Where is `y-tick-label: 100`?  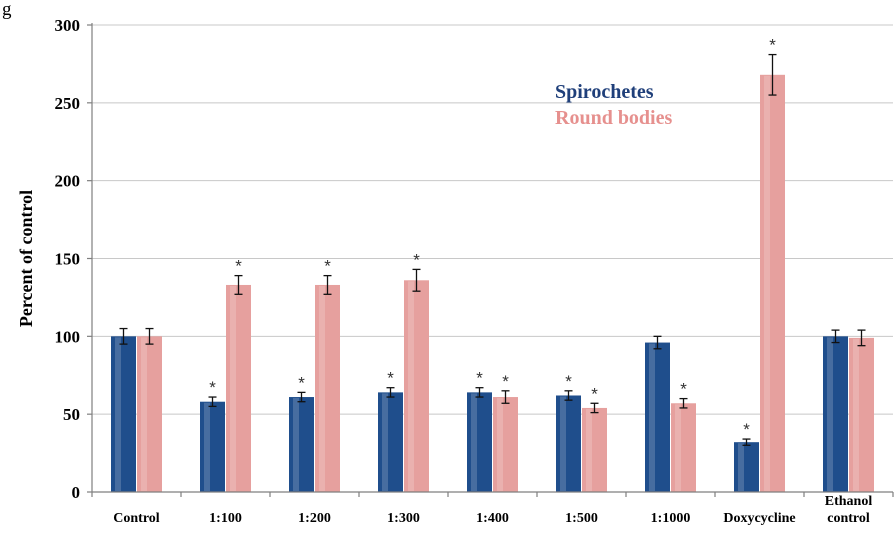
y-tick-label: 100 is located at coordinates (68, 336).